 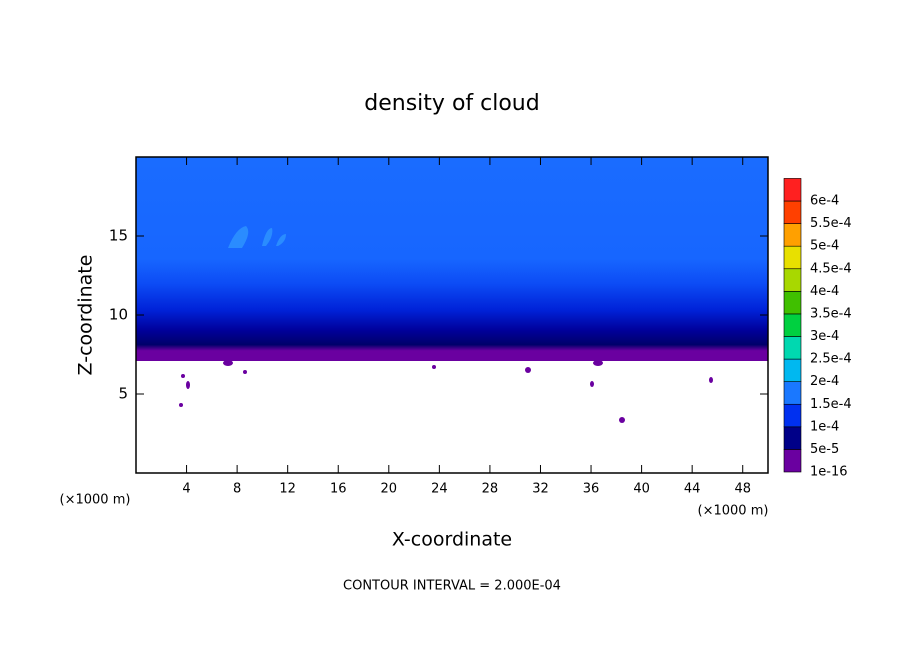 I want to click on x-tick-label: 44, so click(x=692, y=489).